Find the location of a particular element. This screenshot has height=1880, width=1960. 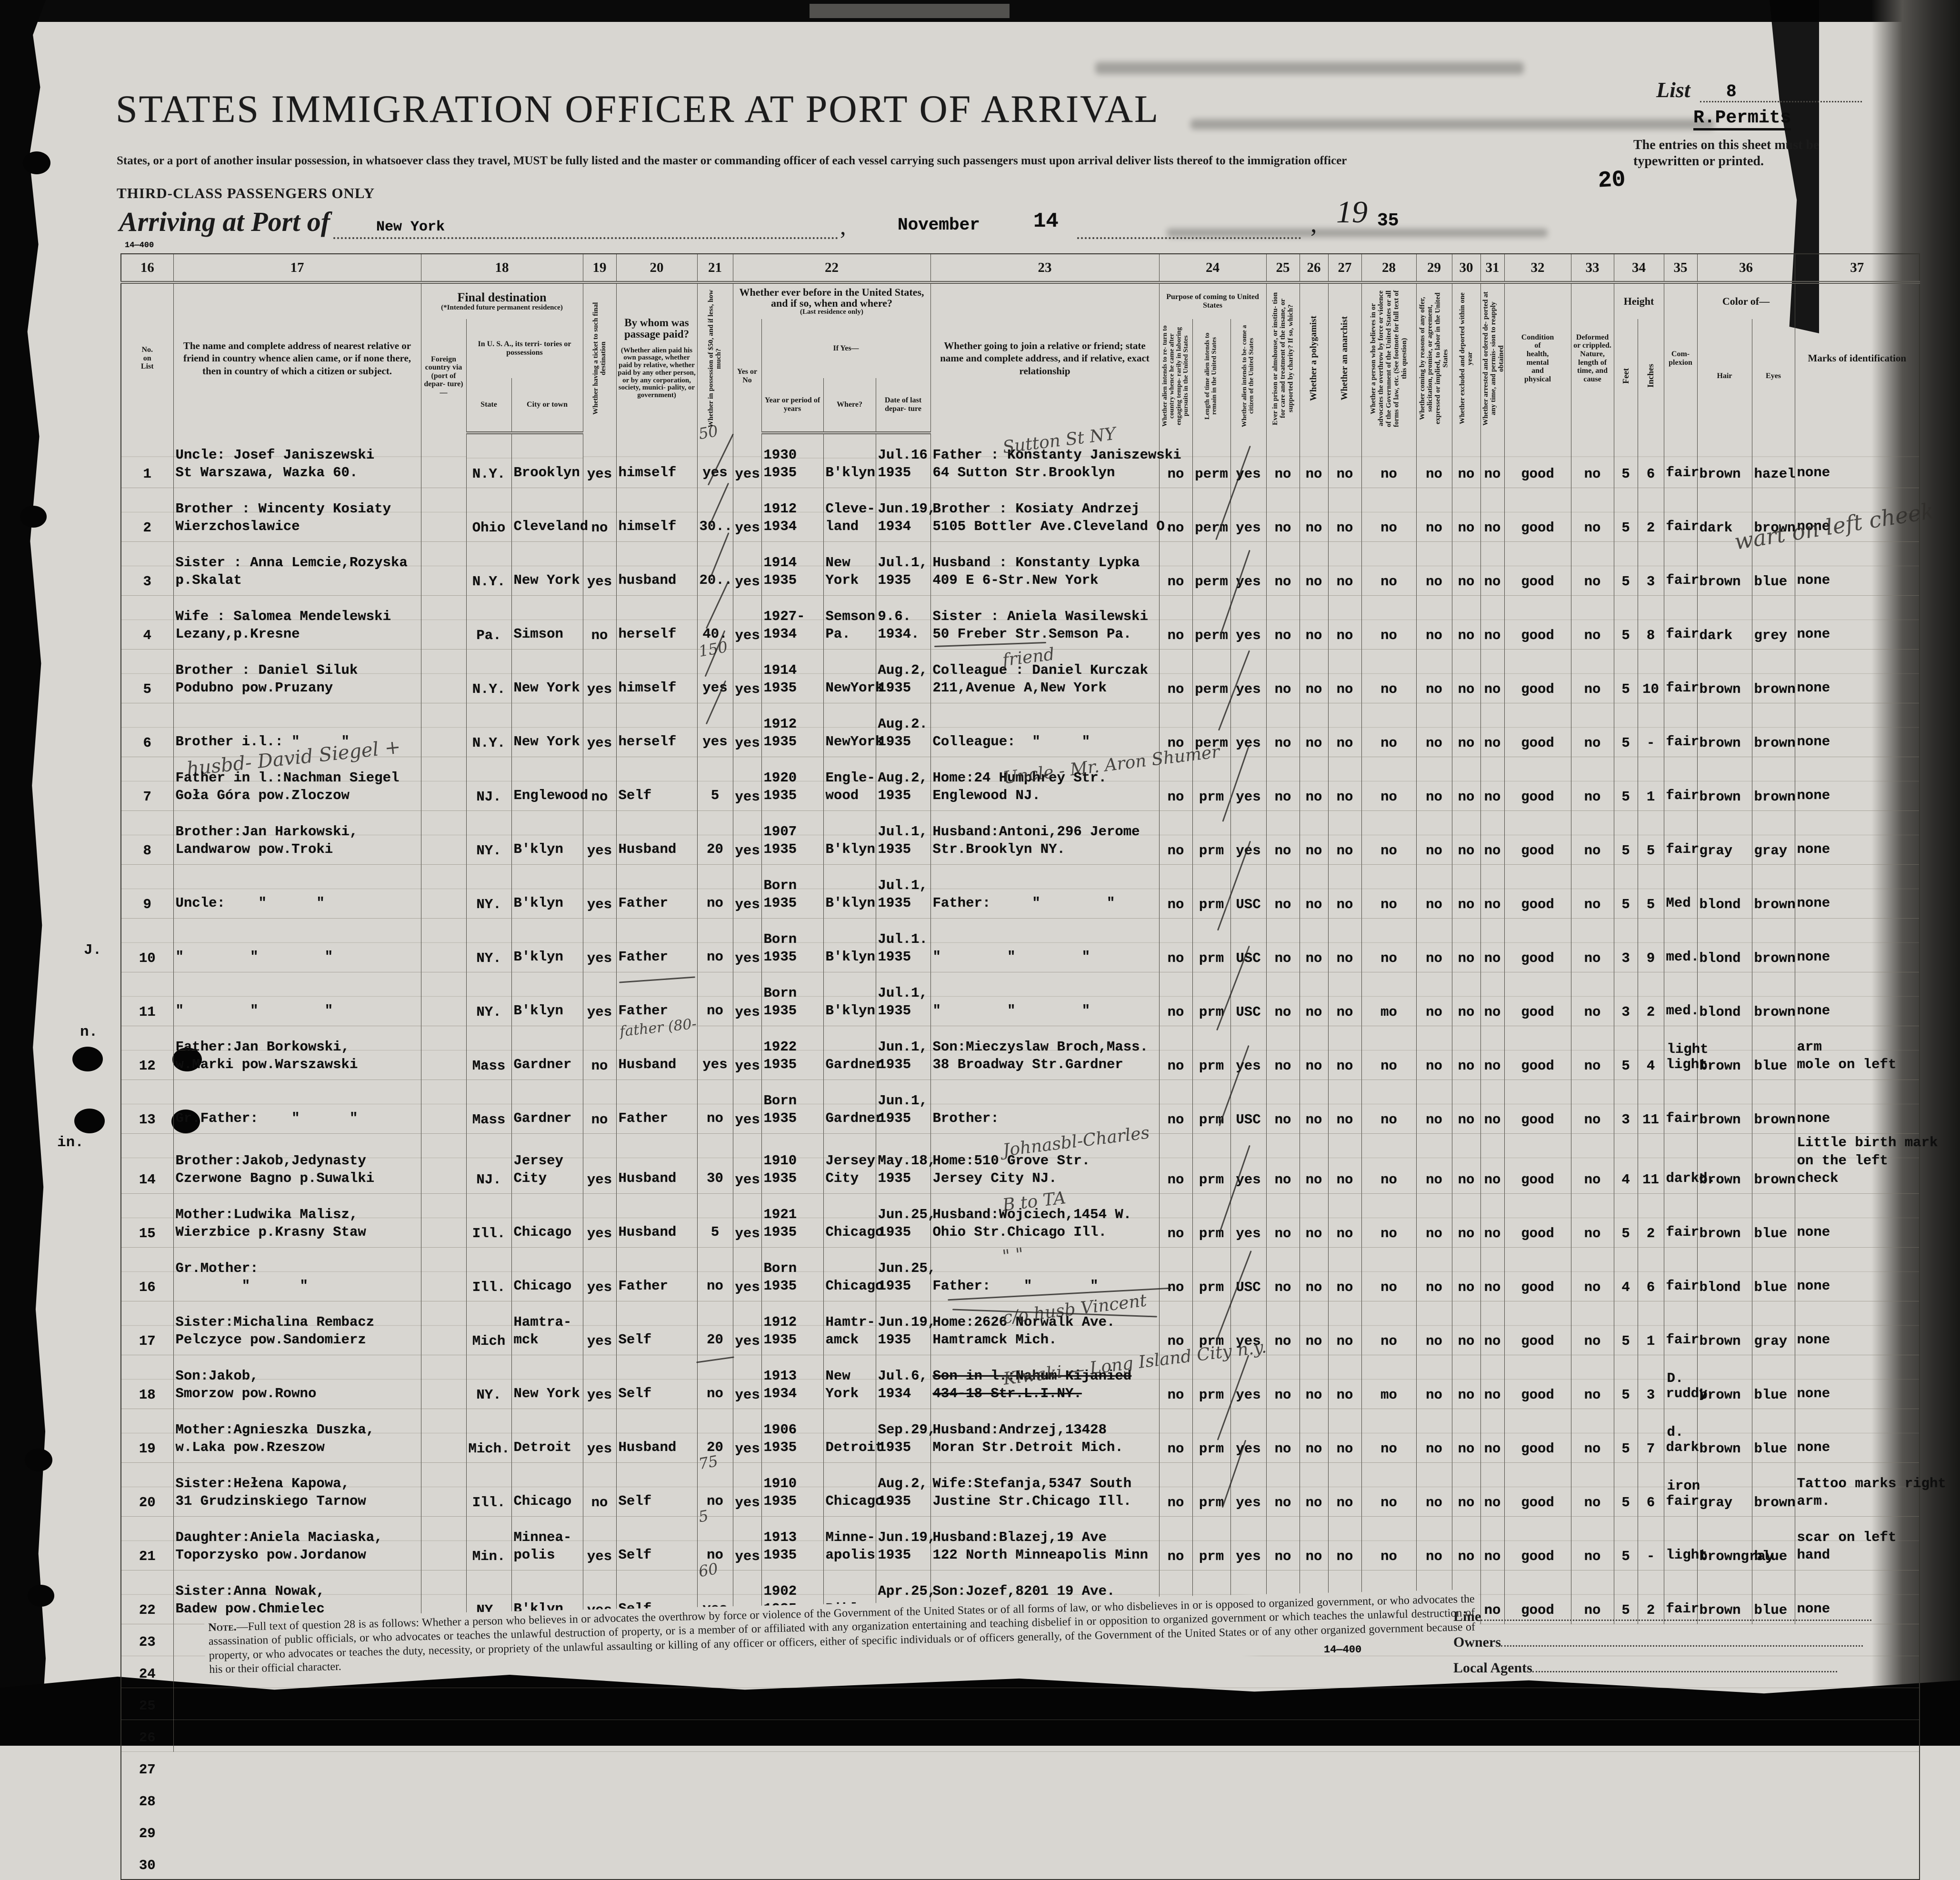

cell-row-number: 29 is located at coordinates (147, 1834).